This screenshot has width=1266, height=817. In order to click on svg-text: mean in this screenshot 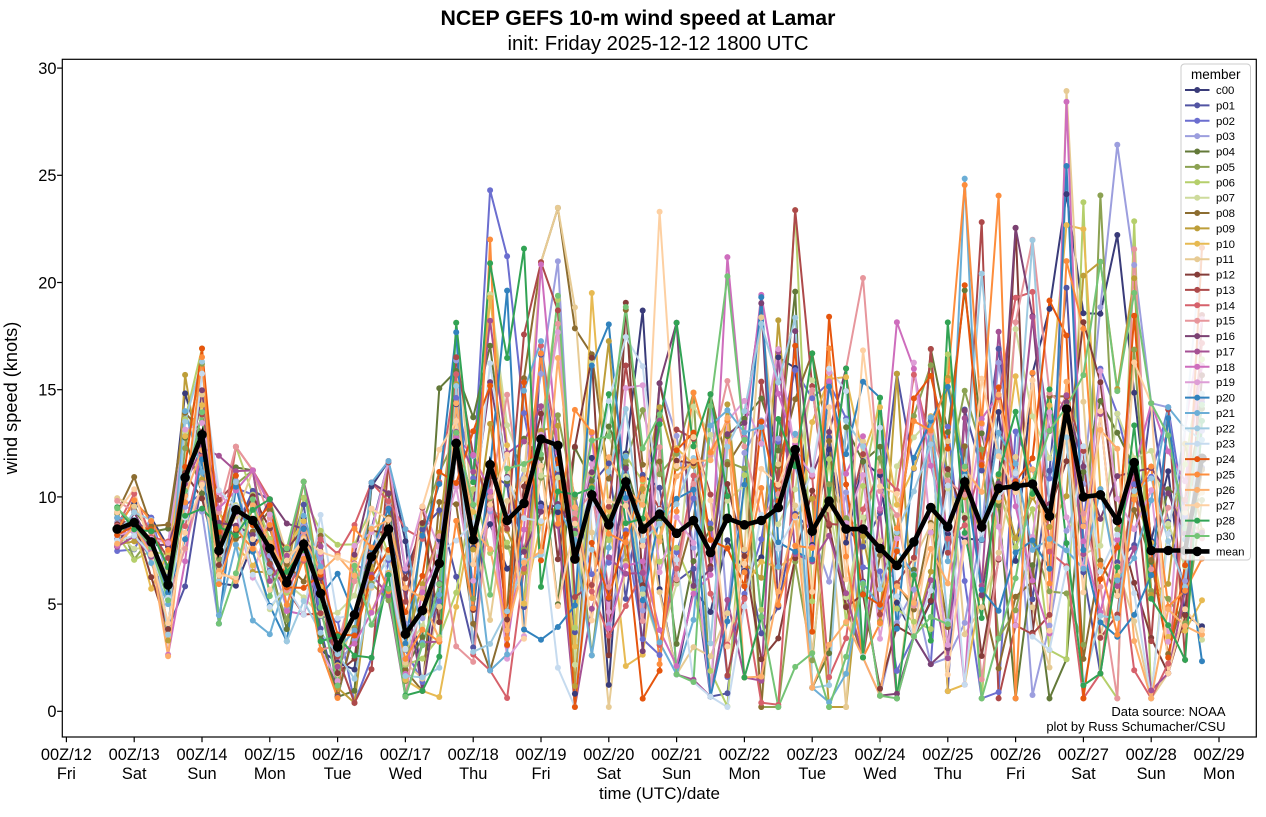, I will do `click(1230, 552)`.